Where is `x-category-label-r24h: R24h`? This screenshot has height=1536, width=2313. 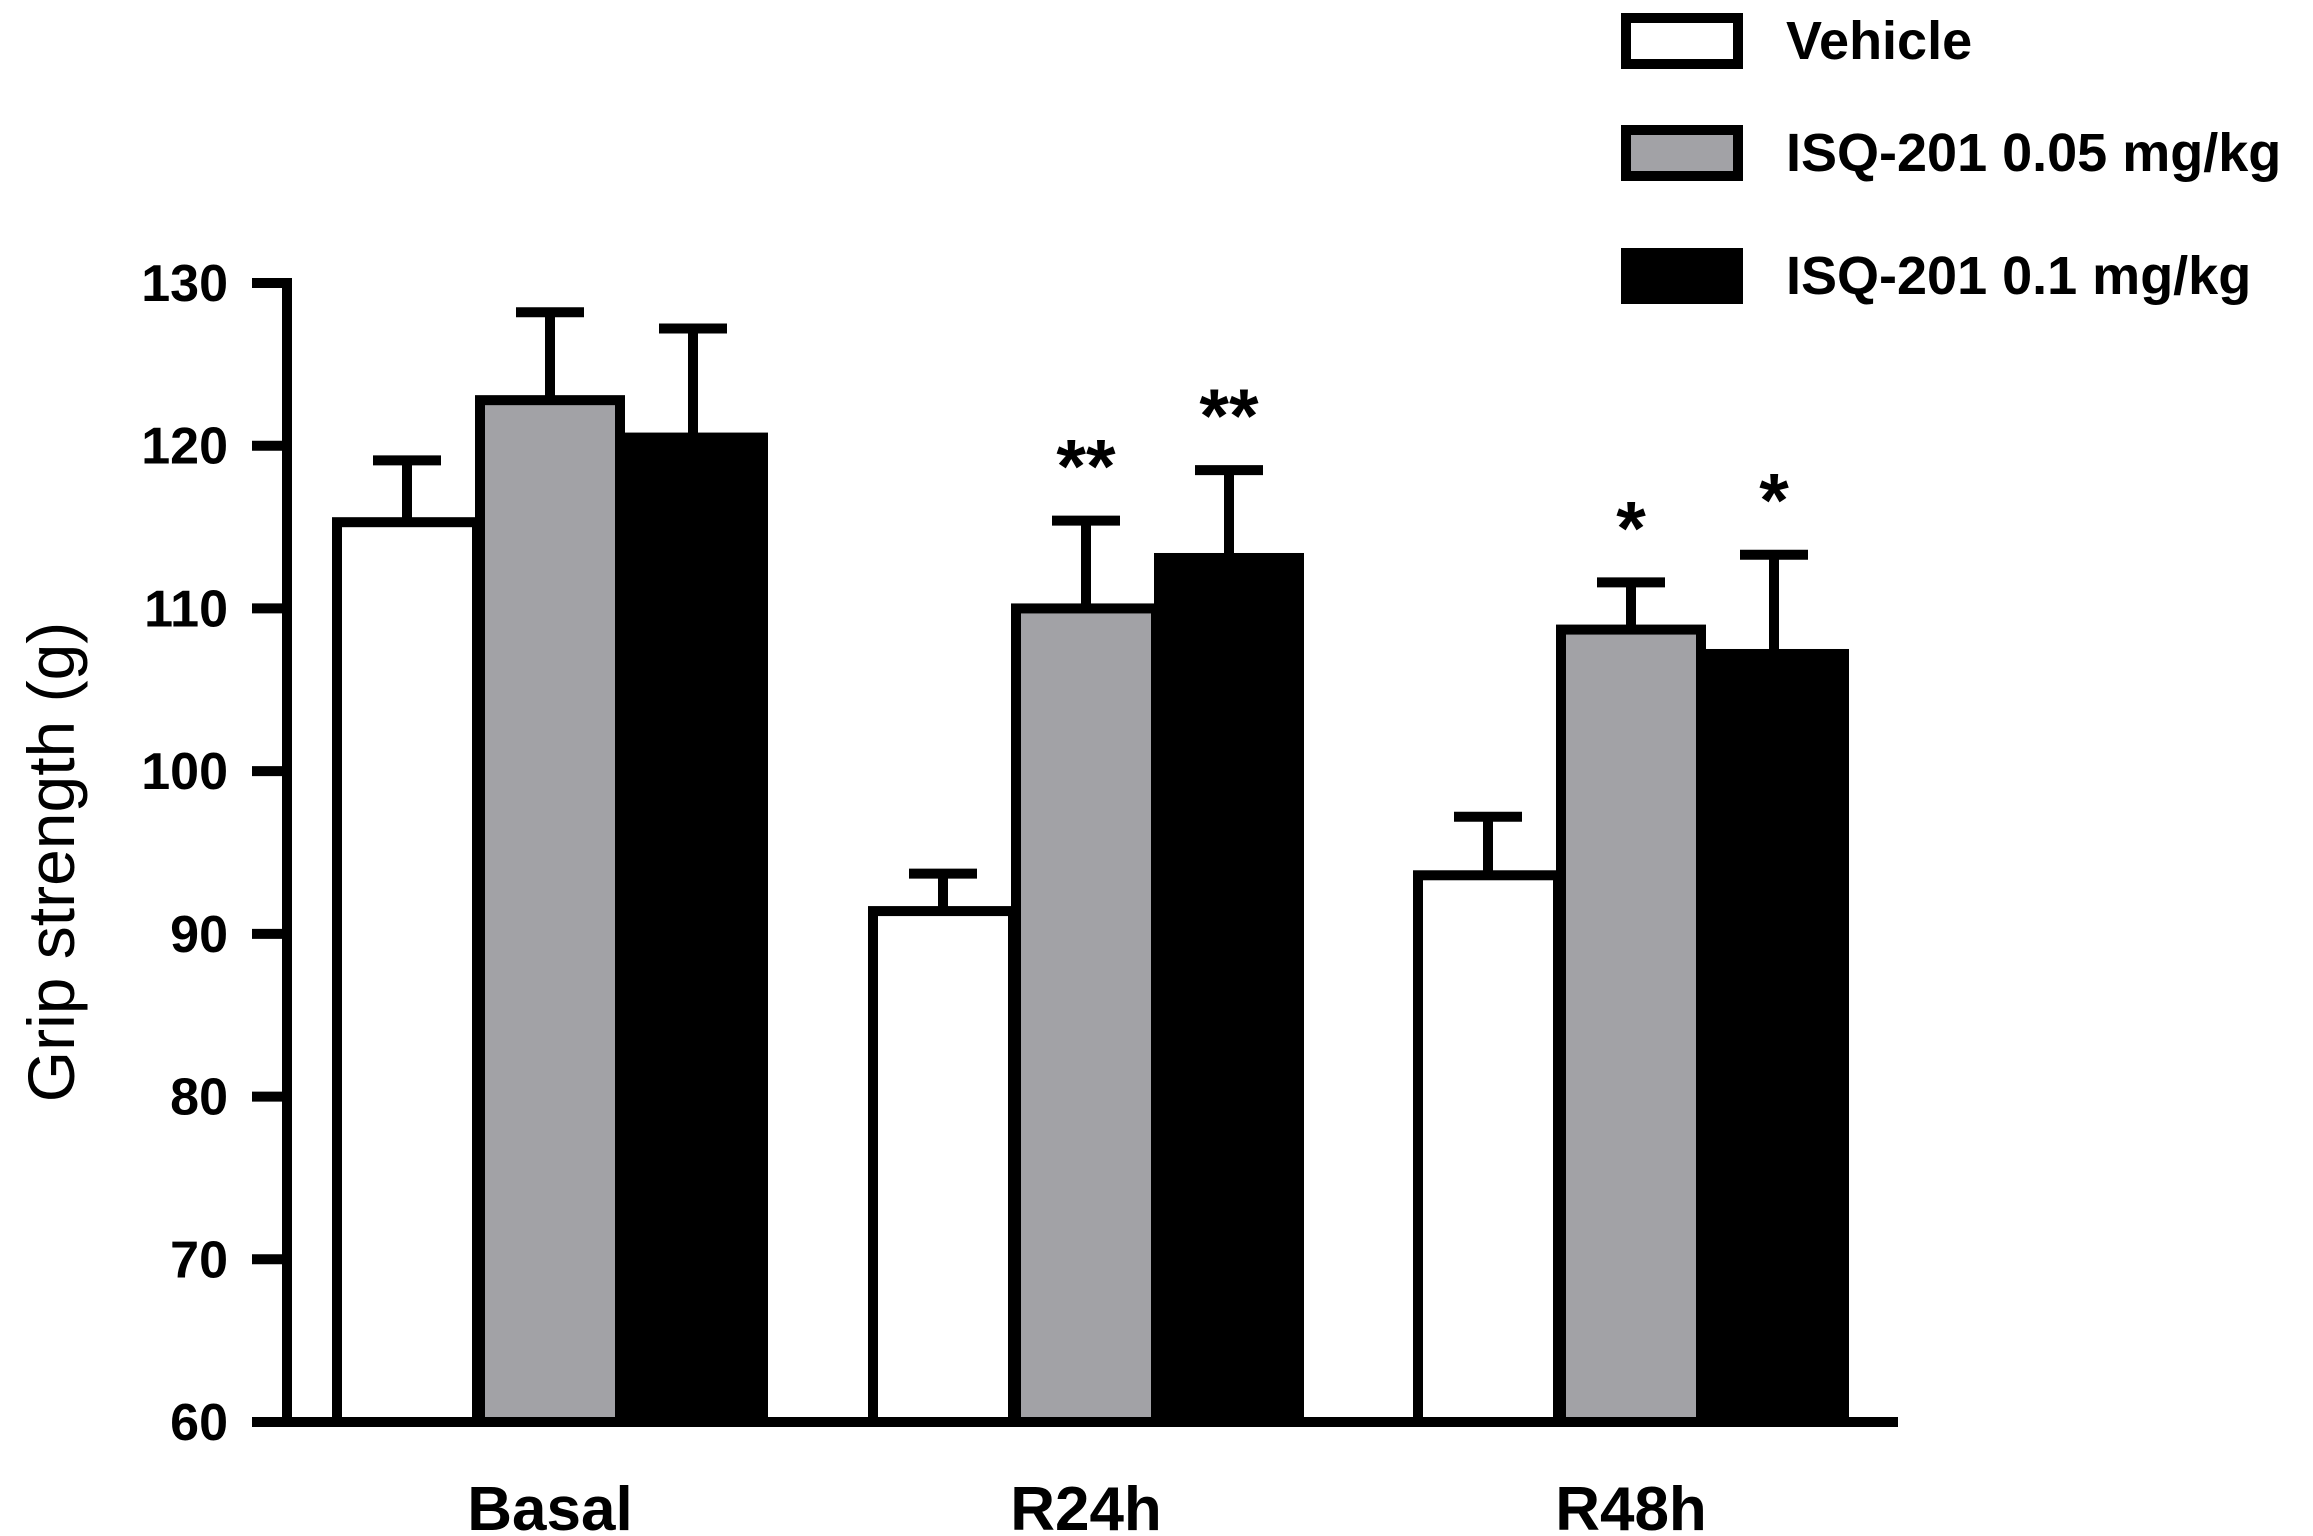
x-category-label-r24h: R24h is located at coordinates (1086, 1505).